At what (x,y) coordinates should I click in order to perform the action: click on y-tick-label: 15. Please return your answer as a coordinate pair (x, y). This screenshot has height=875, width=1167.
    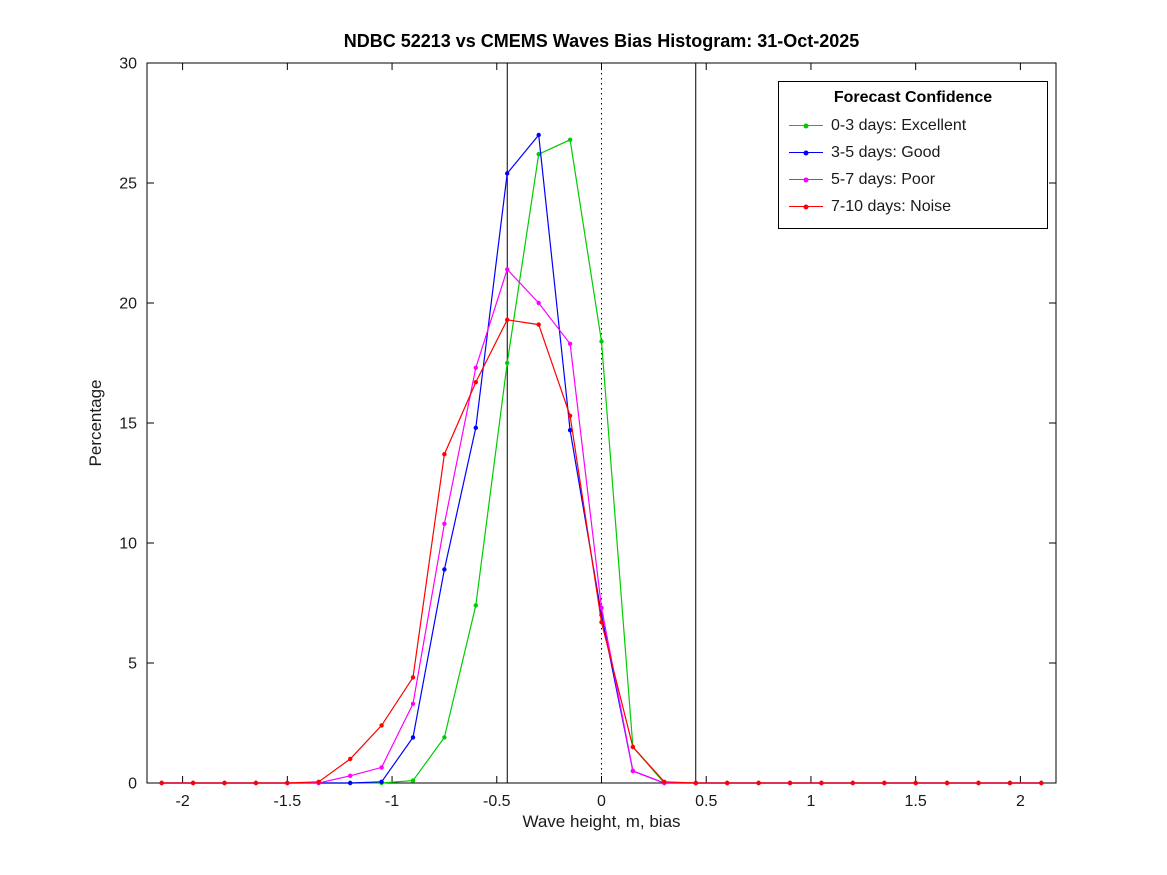
    Looking at the image, I should click on (128, 424).